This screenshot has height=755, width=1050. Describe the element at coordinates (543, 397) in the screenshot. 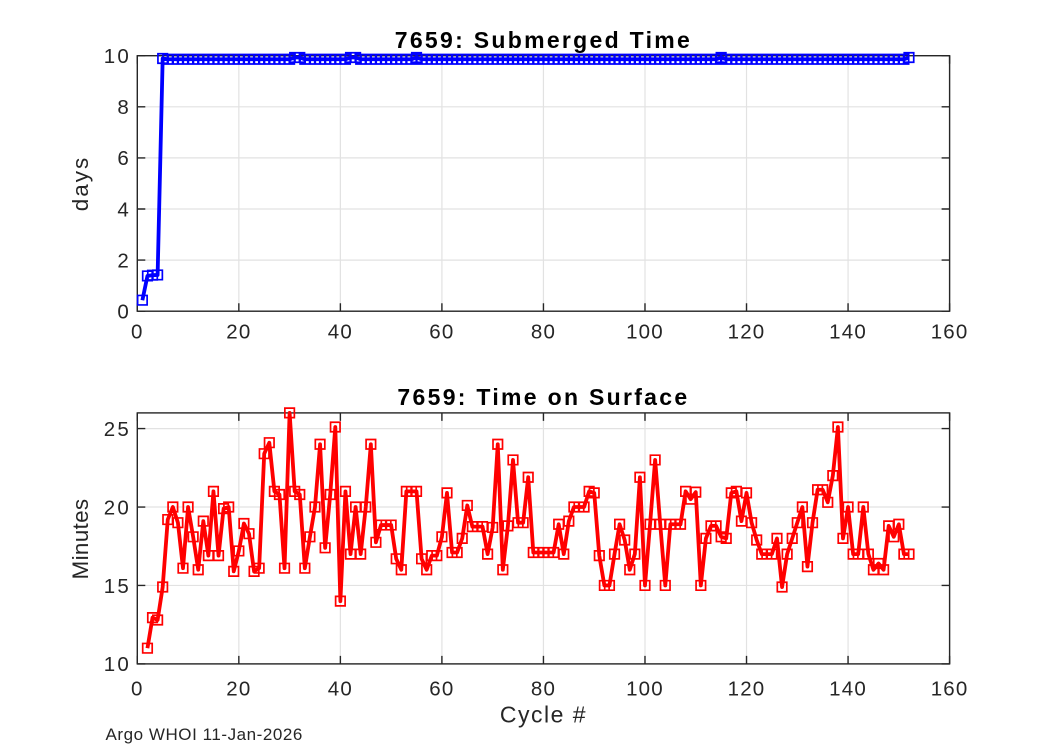

I see `svg-text: 7659: Time on Surface` at that location.